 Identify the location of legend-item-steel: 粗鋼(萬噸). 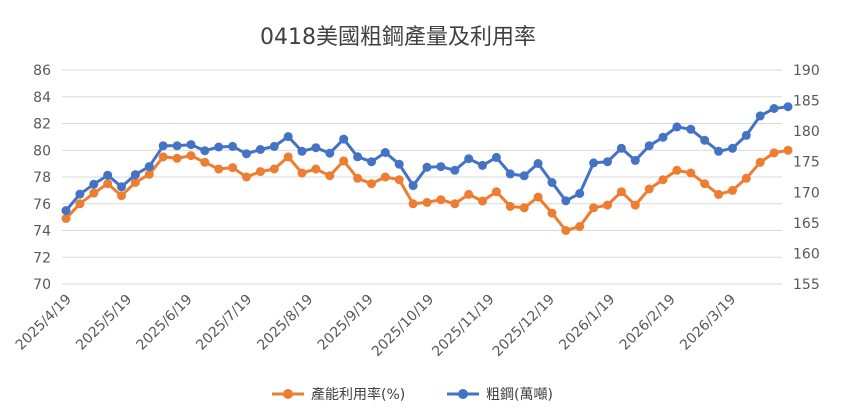
(500, 395).